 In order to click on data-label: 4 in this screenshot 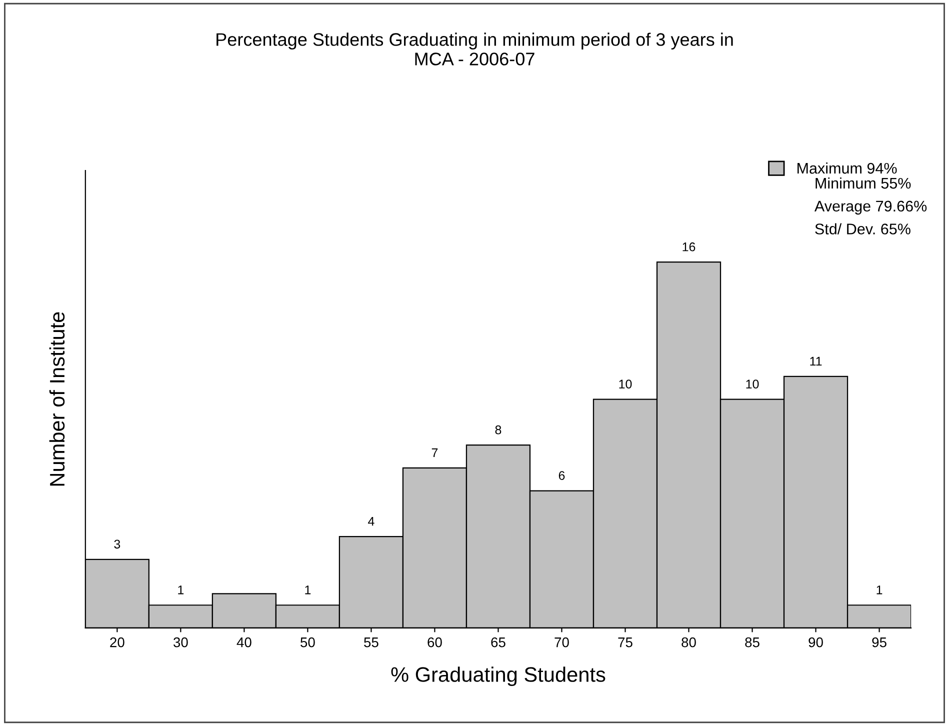, I will do `click(371, 521)`.